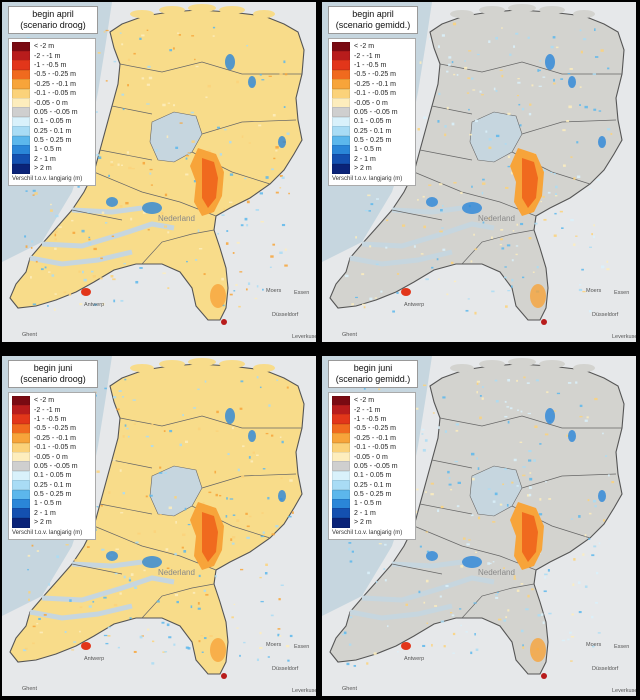 The width and height of the screenshot is (640, 700). Describe the element at coordinates (376, 112) in the screenshot. I see `legend-label: 0.05 - -0.05 m` at that location.